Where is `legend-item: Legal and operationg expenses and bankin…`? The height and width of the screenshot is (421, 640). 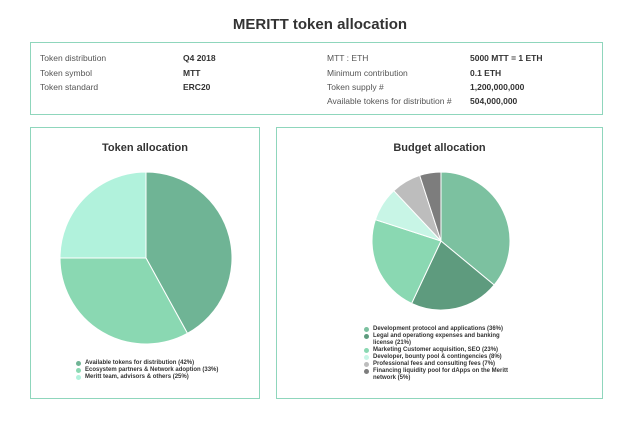 legend-item: Legal and operationg expenses and bankin… is located at coordinates (439, 340).